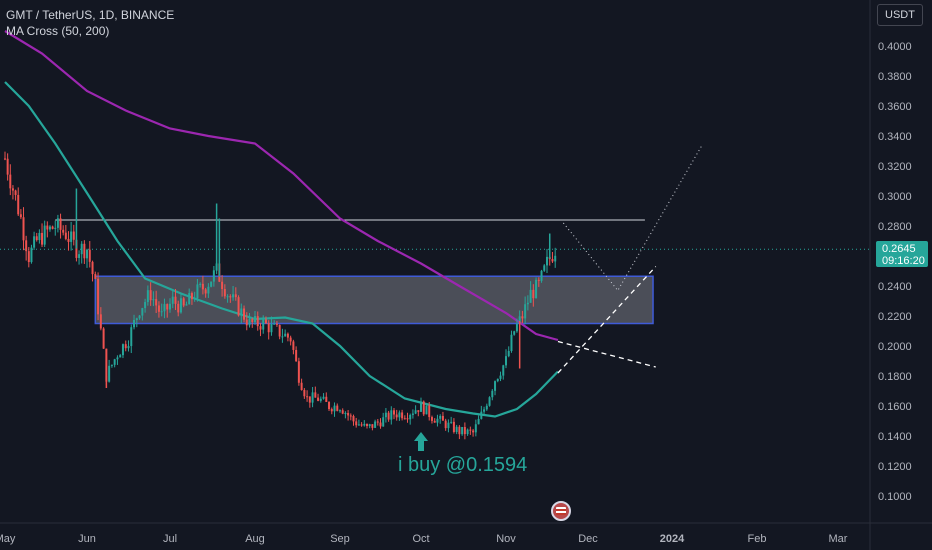 This screenshot has height=550, width=932. I want to click on us-flag-icon, so click(561, 511).